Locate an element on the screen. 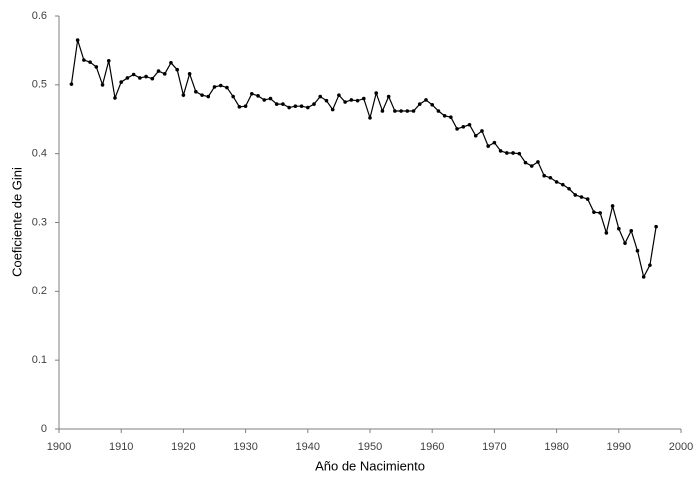 This screenshot has width=700, height=477. x-tick-label: 1900 is located at coordinates (59, 447).